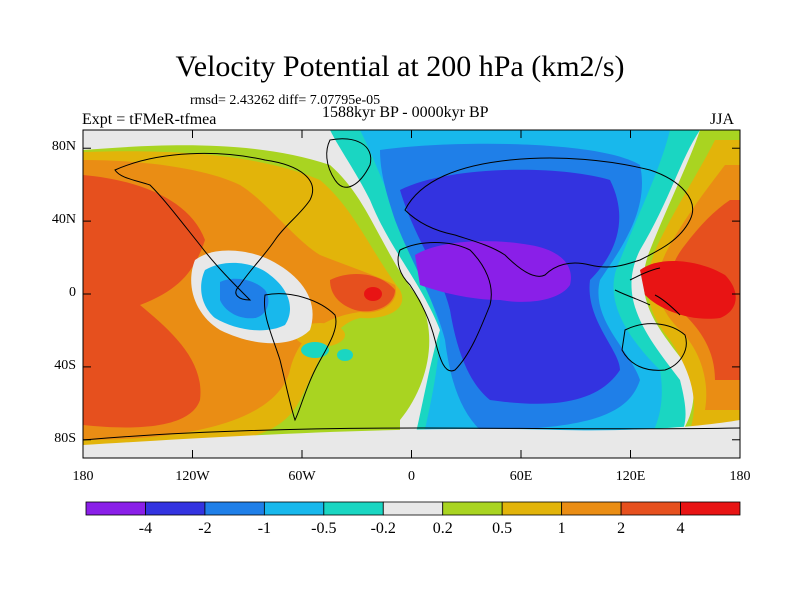 Image resolution: width=800 pixels, height=600 pixels. I want to click on contour-neg-4-east, so click(493, 271).